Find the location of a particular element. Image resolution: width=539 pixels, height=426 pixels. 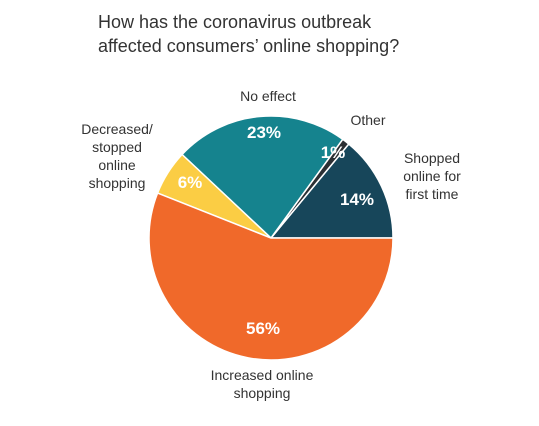

value-label: 23% is located at coordinates (264, 132).